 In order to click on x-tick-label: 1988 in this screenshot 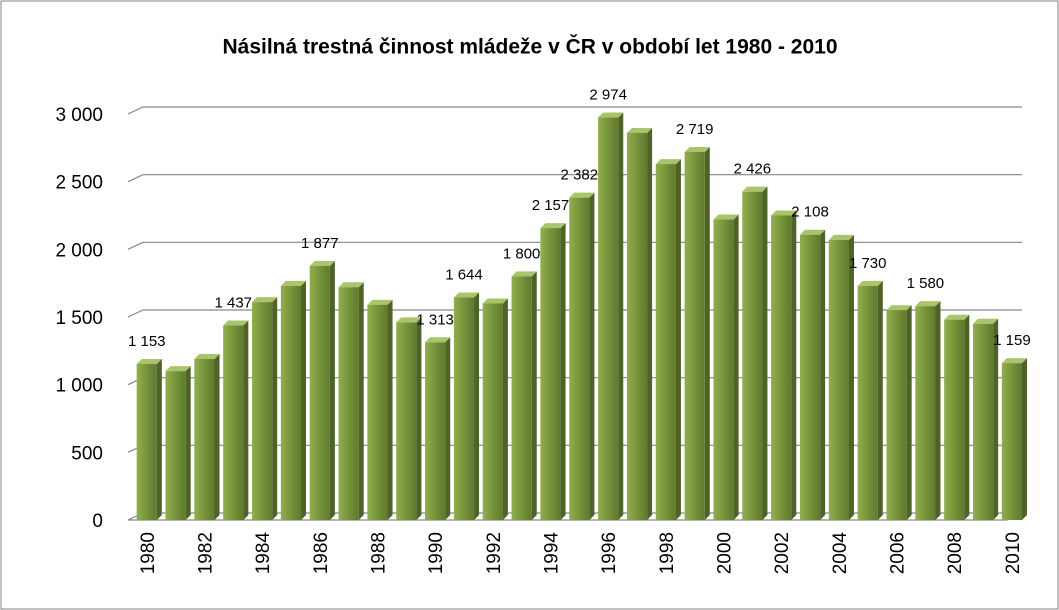, I will do `click(378, 553)`.